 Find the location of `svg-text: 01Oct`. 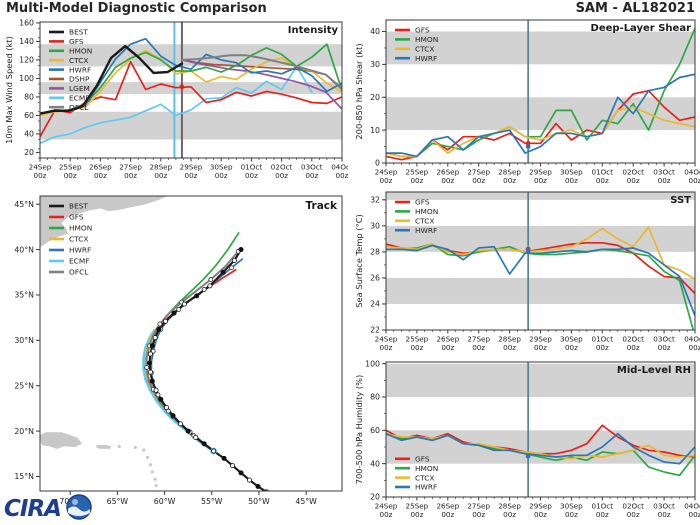

svg-text: 01Oct is located at coordinates (252, 167).